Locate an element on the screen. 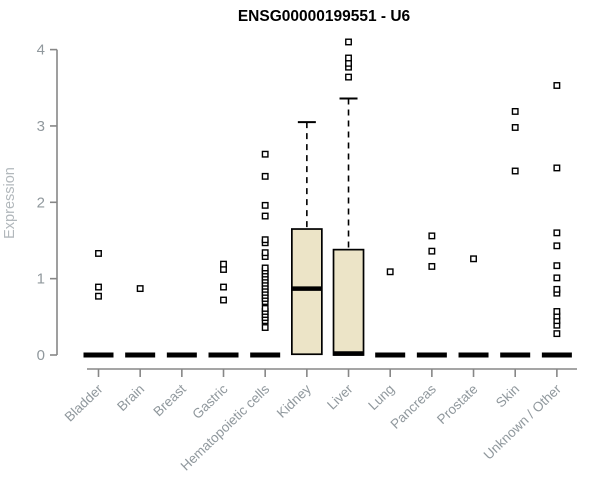 This screenshot has height=500, width=600. boxplot-skin is located at coordinates (515, 232).